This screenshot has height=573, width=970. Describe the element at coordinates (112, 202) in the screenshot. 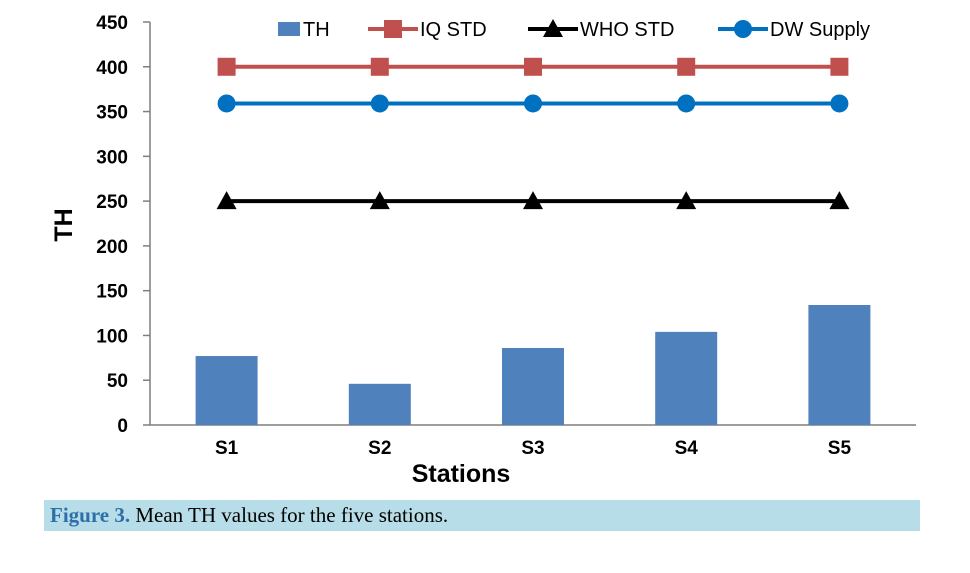

I see `y-tick-label: 250` at that location.